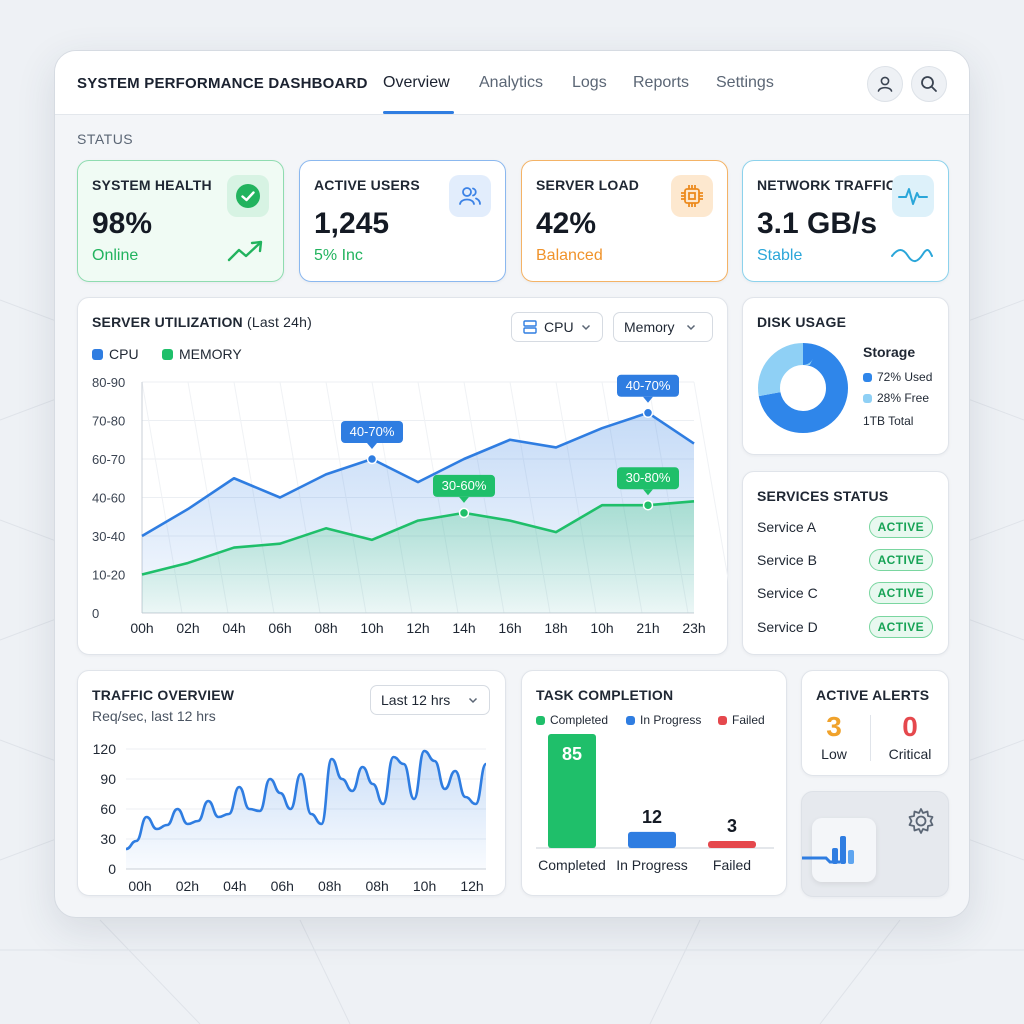  I want to click on cpu-chip-icon, so click(692, 196).